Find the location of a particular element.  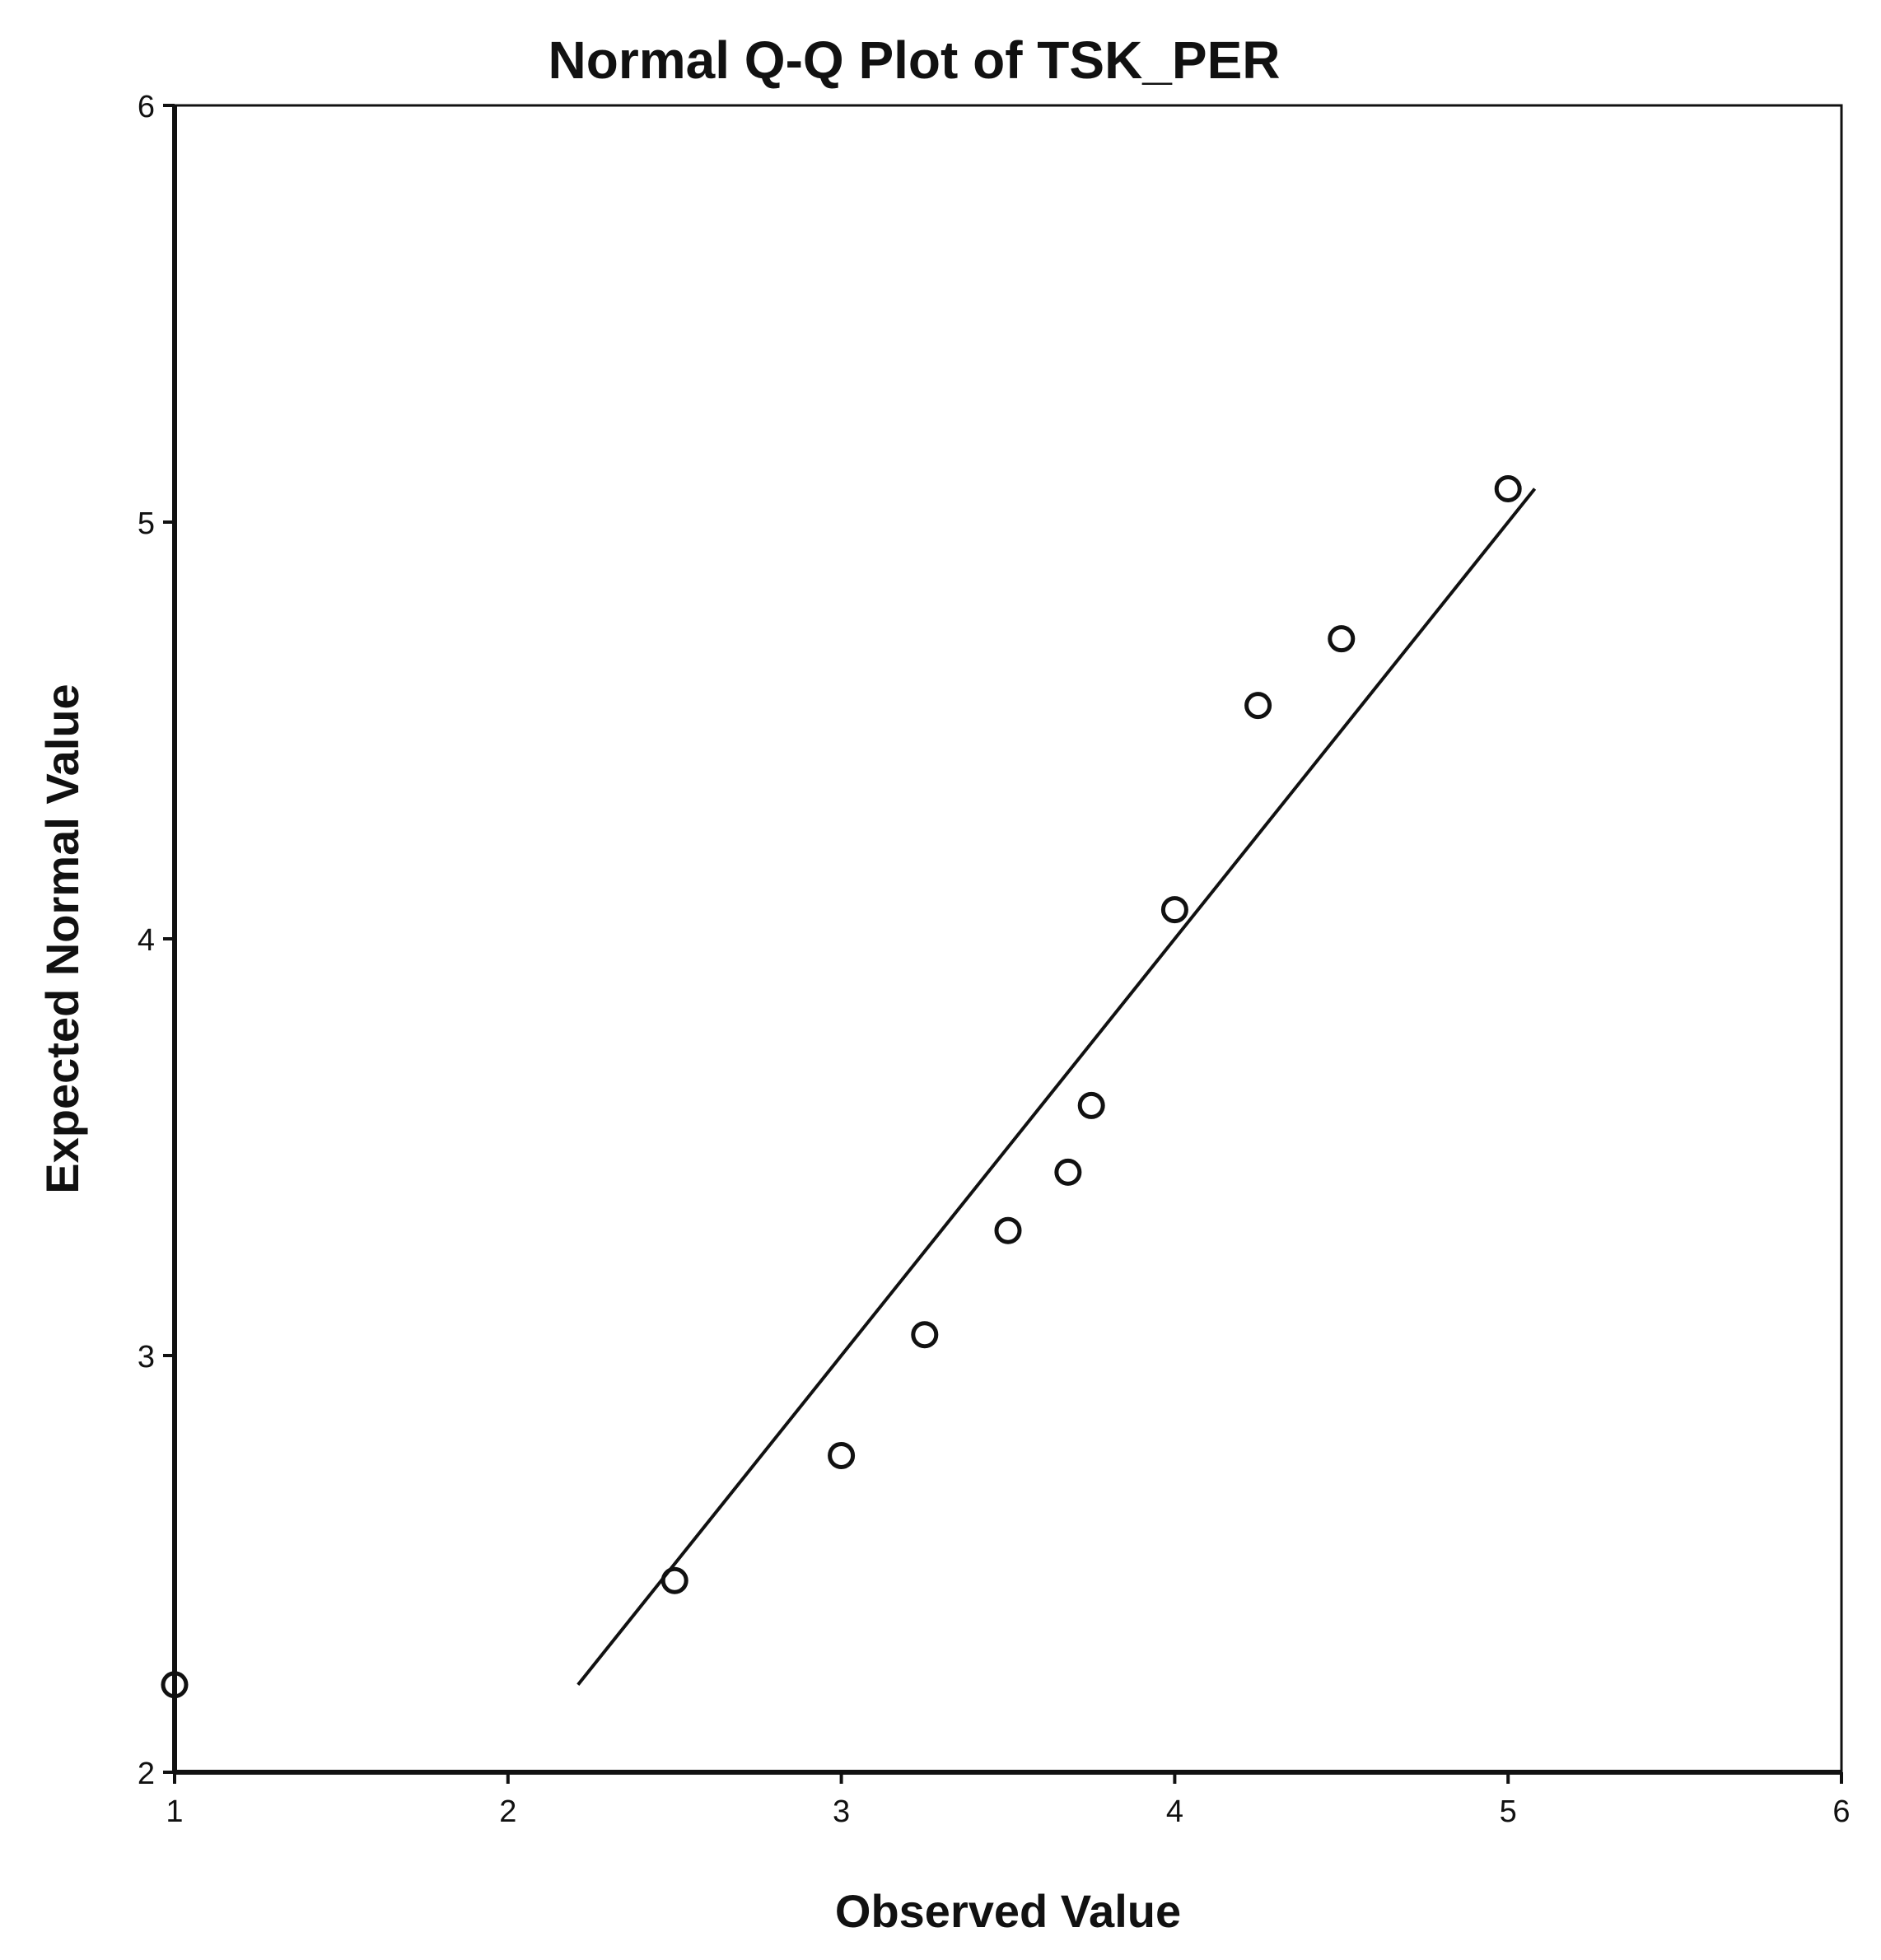

y-tick-label: 5 is located at coordinates (147, 523).